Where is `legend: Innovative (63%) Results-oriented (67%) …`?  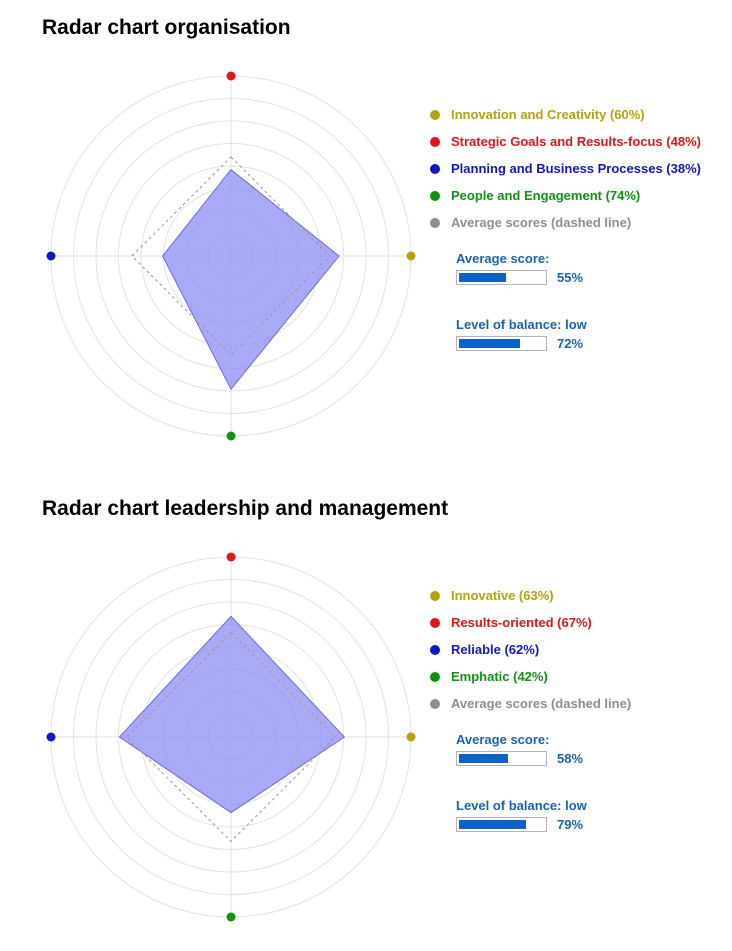
legend: Innovative (63%) Results-oriented (67%) … is located at coordinates (530, 649).